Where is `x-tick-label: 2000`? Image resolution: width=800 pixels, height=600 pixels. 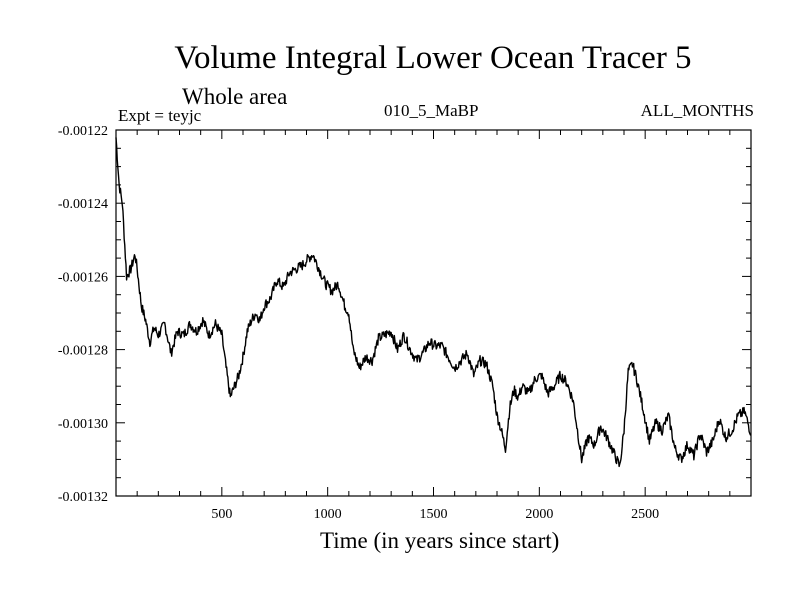
x-tick-label: 2000 is located at coordinates (539, 514).